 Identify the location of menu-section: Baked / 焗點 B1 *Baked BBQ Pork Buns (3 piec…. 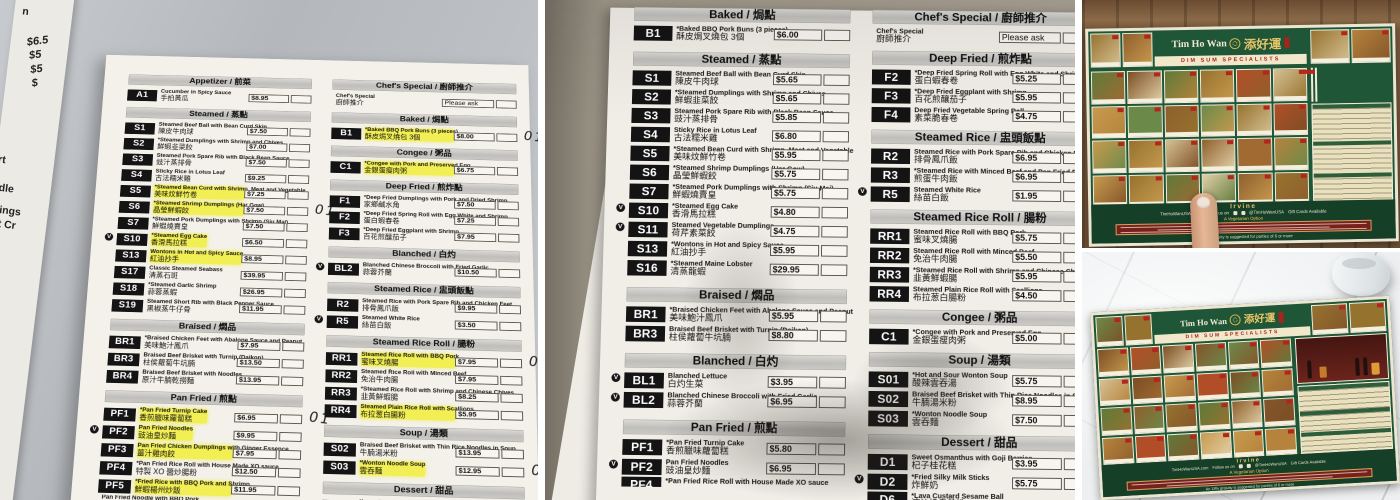
(742, 25).